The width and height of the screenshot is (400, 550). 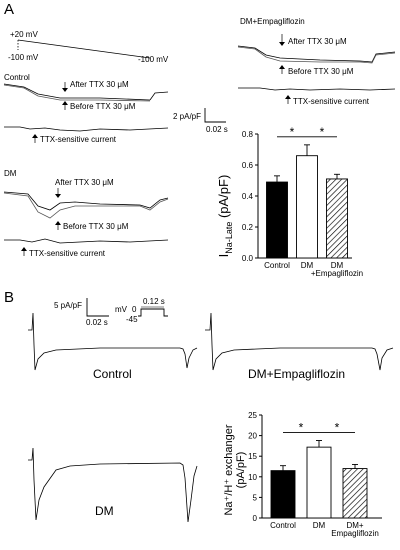 I want to click on protocol-v-hold: +20 mV, so click(x=24, y=34).